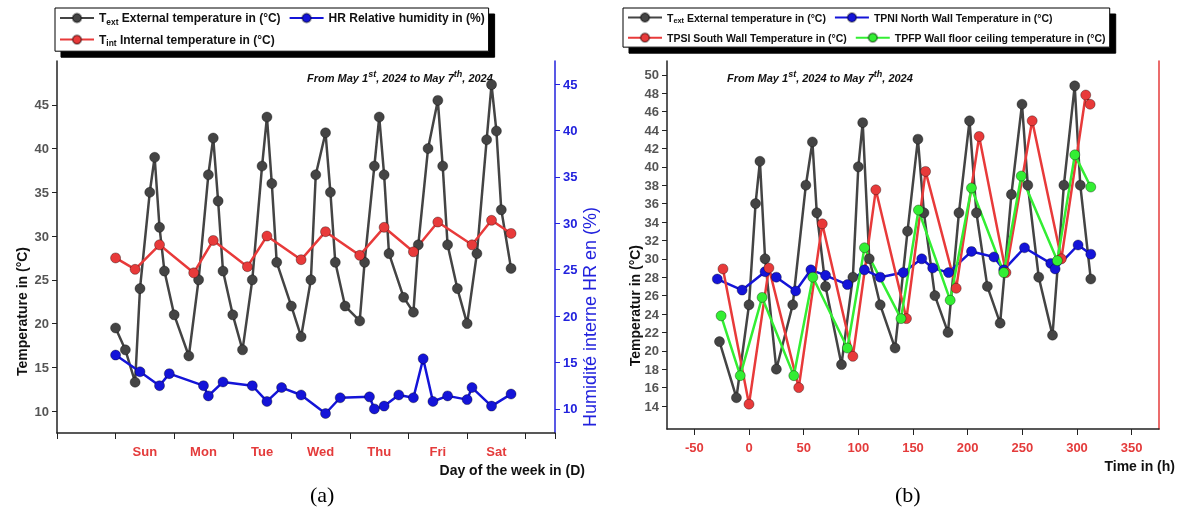 The height and width of the screenshot is (520, 1183). What do you see at coordinates (651, 75) in the screenshot?
I see `y-tick-label: 50` at bounding box center [651, 75].